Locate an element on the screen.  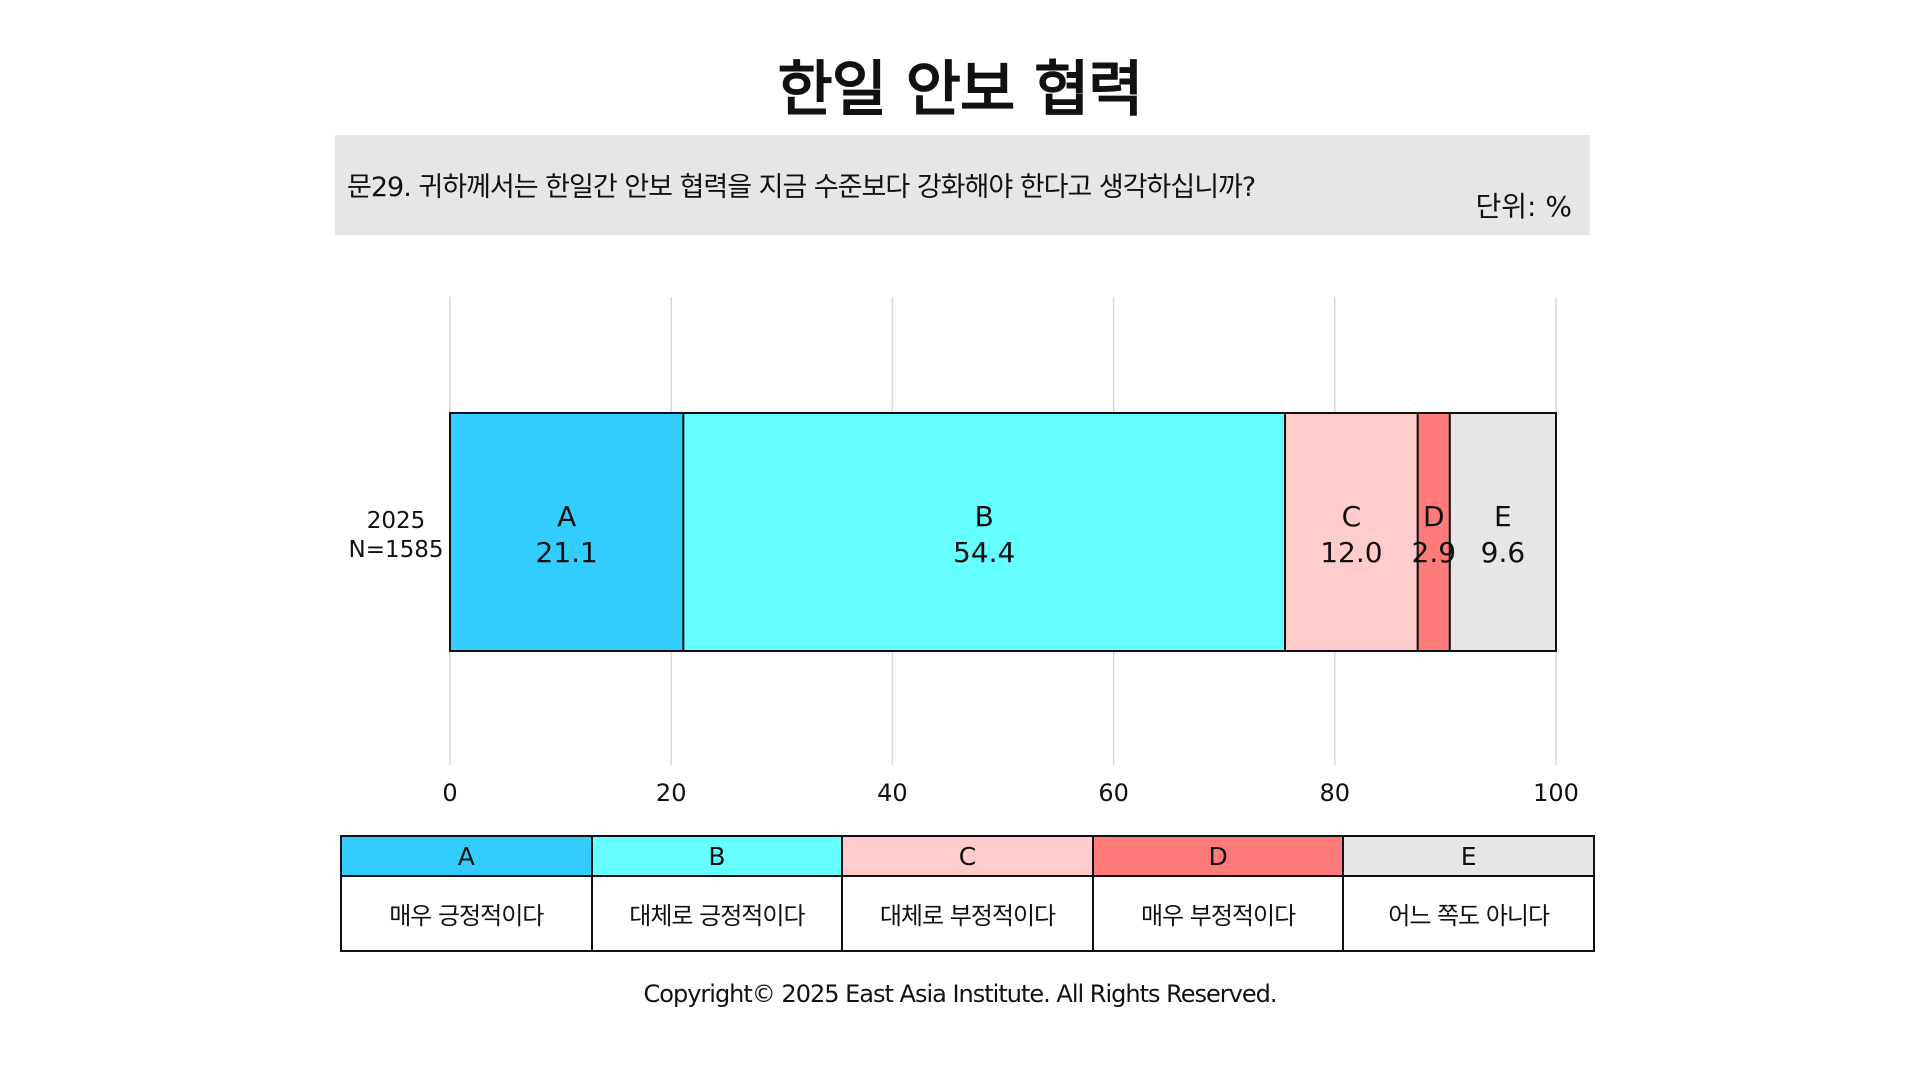
legend-key-a: A is located at coordinates (466, 856).